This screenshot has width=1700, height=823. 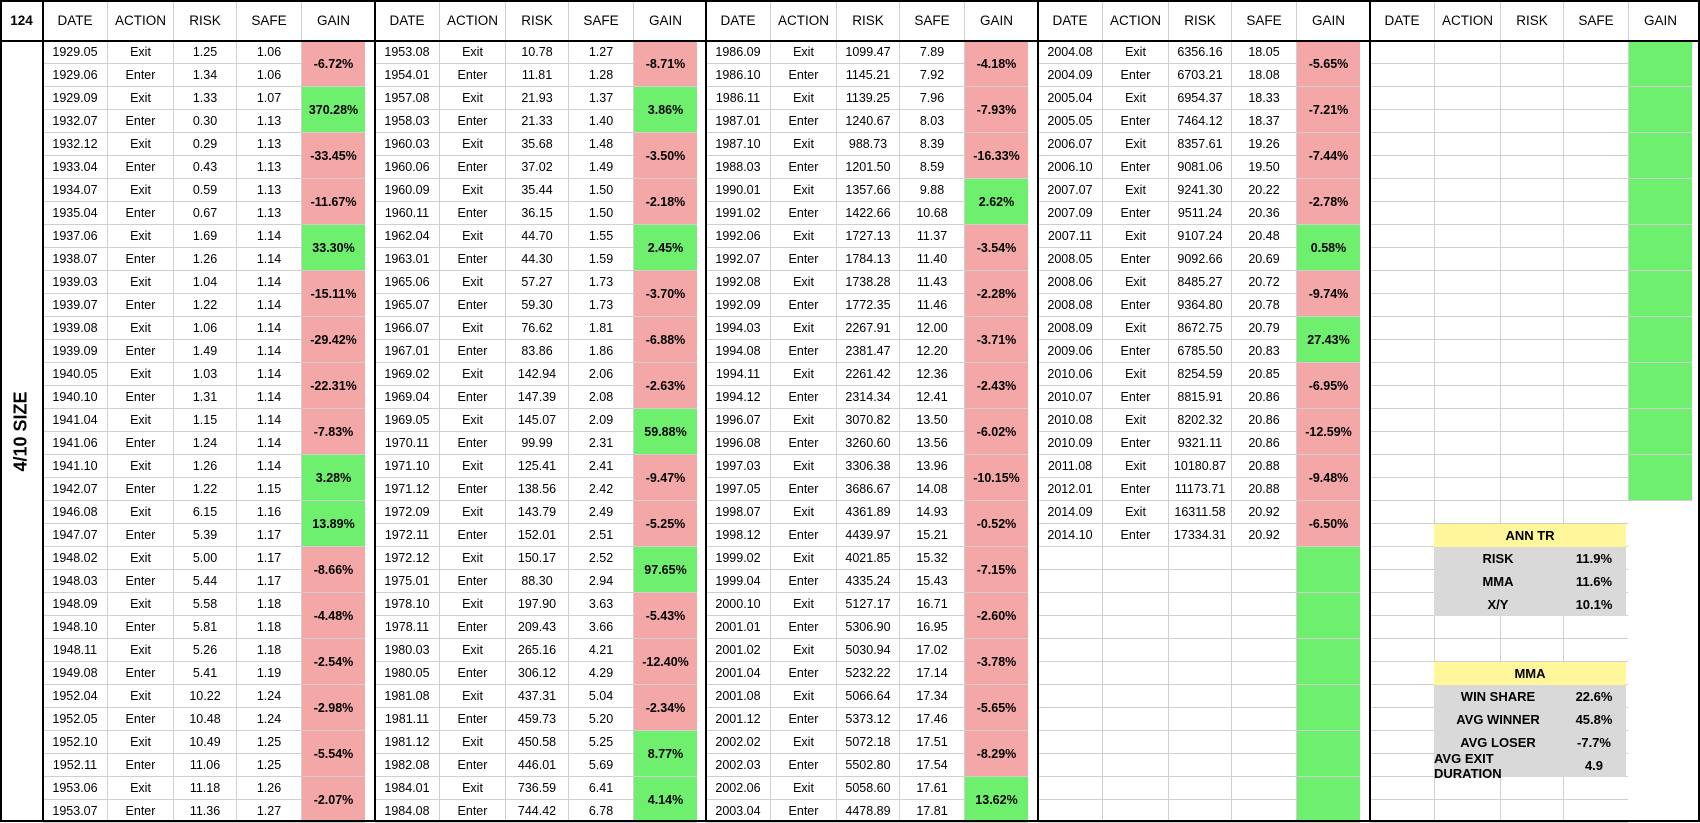 I want to click on risk-cell: 5.44, so click(x=204, y=581).